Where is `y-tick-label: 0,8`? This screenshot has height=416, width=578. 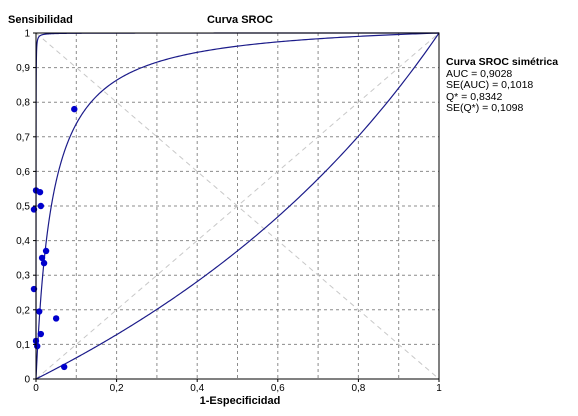
y-tick-label: 0,8 is located at coordinates (23, 103).